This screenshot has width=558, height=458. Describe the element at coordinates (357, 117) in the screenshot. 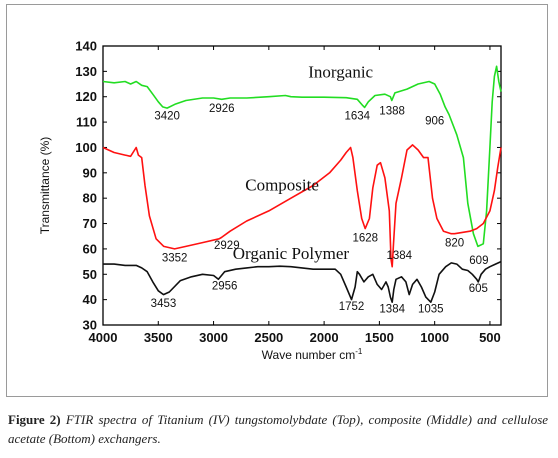

I see `peak-label: 1634` at that location.